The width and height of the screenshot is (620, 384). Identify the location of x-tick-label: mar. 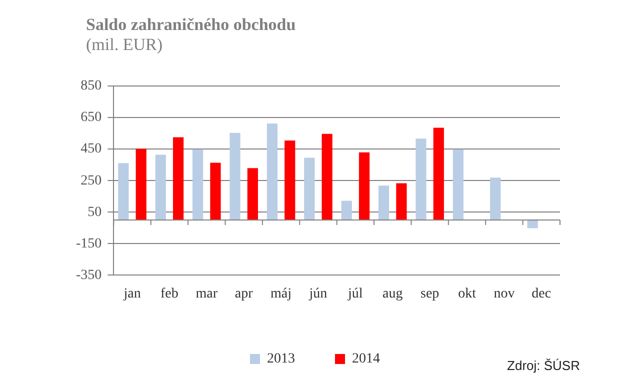
(207, 294).